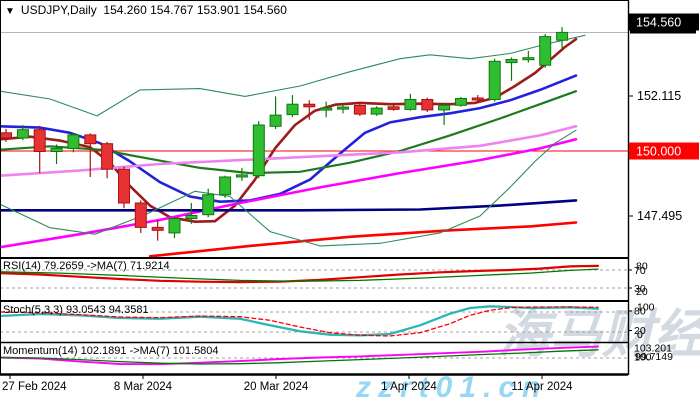  I want to click on stoch-scale-label: 80, so click(640, 312).